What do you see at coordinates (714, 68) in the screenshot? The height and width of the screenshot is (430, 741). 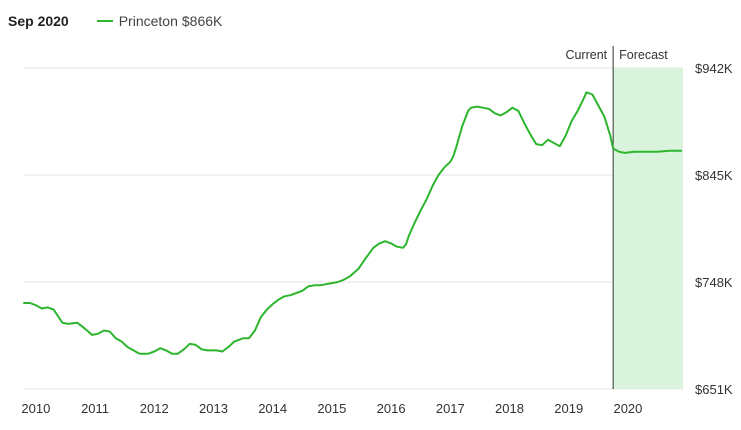 I see `y-tick-label-0: $942K` at bounding box center [714, 68].